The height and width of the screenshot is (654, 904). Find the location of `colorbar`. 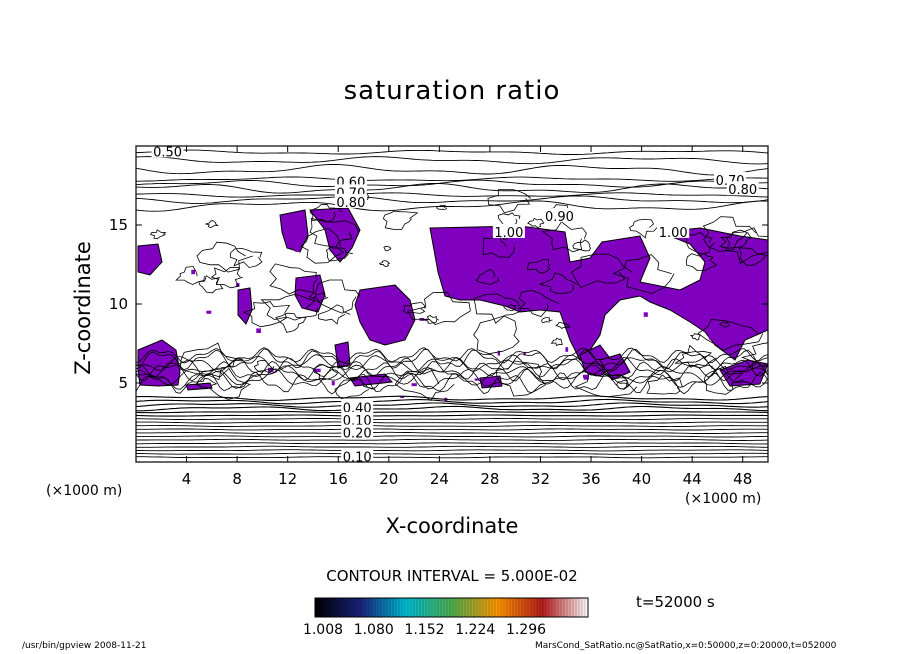

colorbar is located at coordinates (451, 607).